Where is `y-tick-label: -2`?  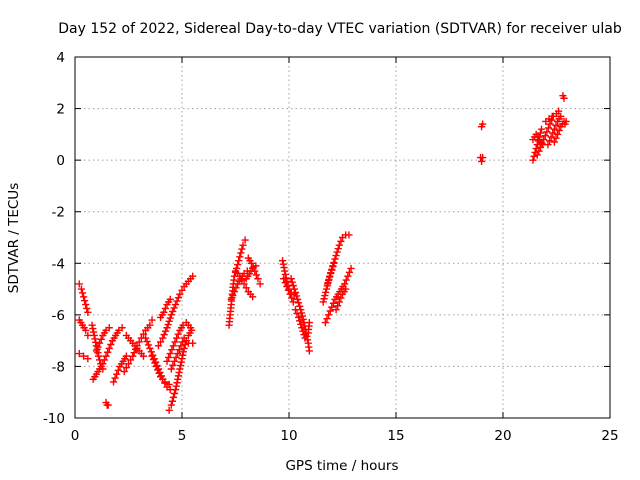 y-tick-label: -2 is located at coordinates (58, 213).